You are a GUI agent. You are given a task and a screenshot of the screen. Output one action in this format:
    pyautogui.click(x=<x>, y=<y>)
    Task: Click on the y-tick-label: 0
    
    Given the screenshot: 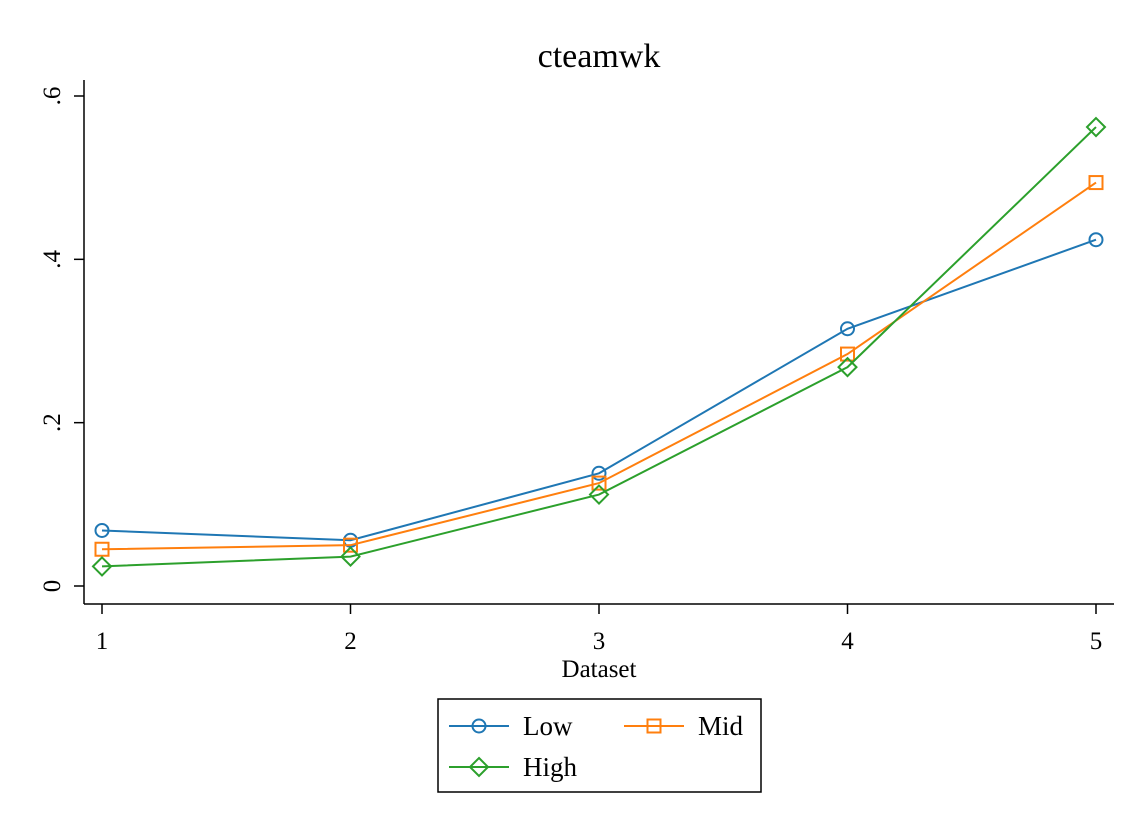 What is the action you would take?
    pyautogui.click(x=52, y=586)
    